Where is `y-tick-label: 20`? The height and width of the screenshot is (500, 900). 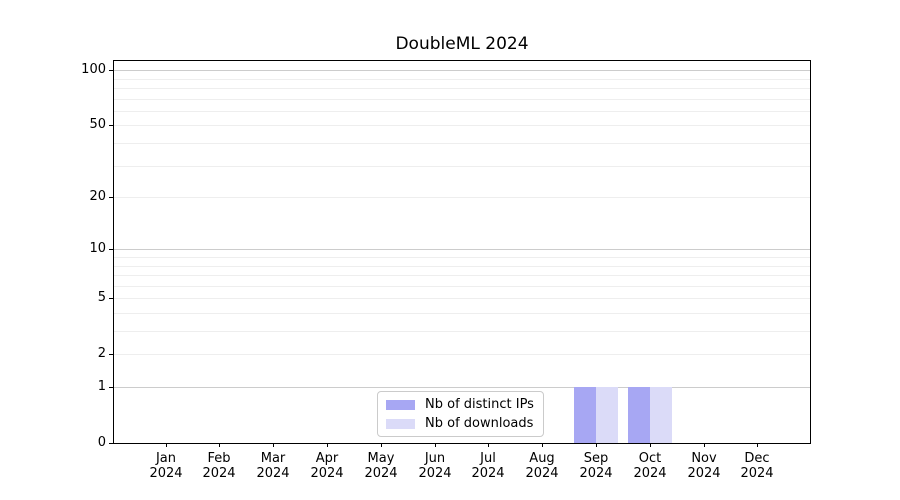 y-tick-label: 20 is located at coordinates (97, 196).